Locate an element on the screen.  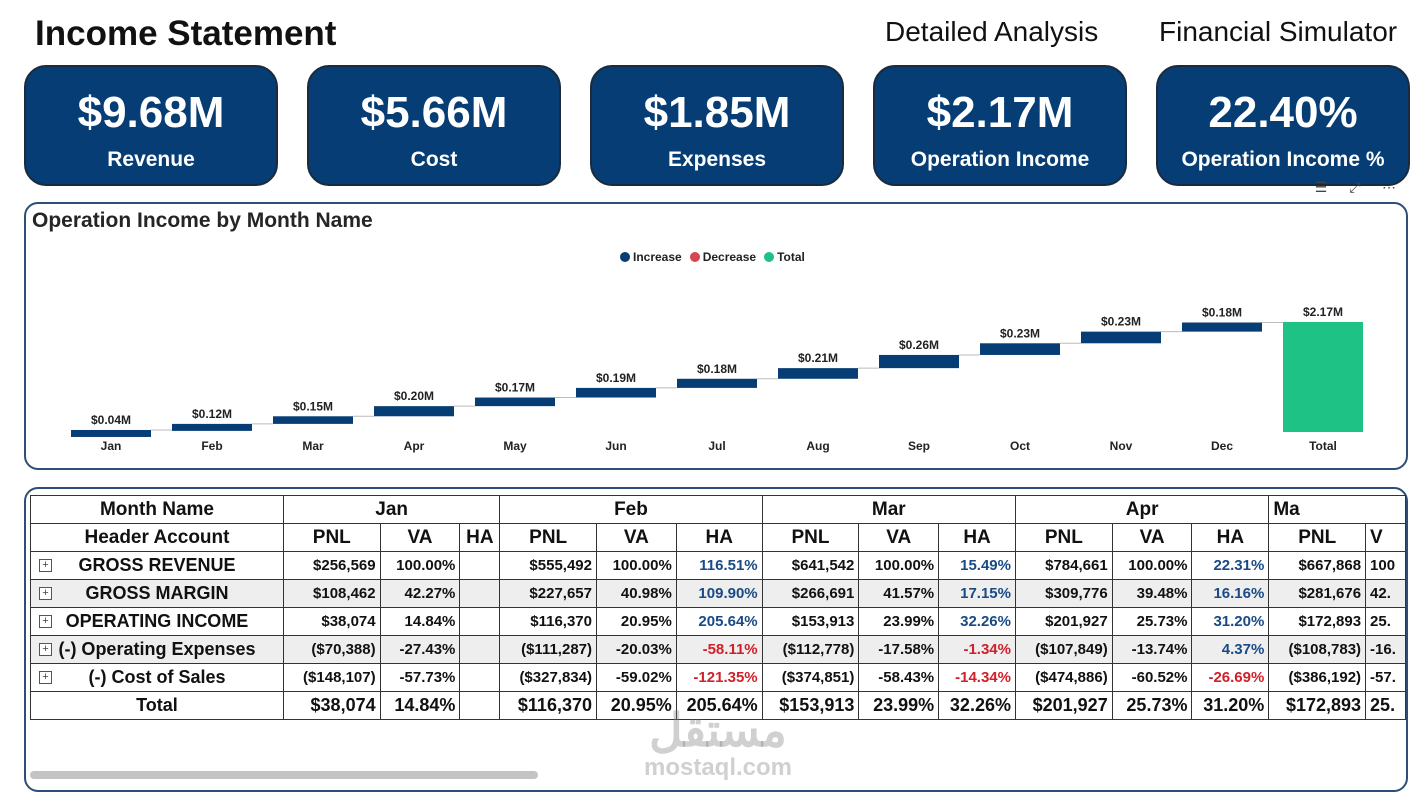
table-cell: -1.34% is located at coordinates (977, 649).